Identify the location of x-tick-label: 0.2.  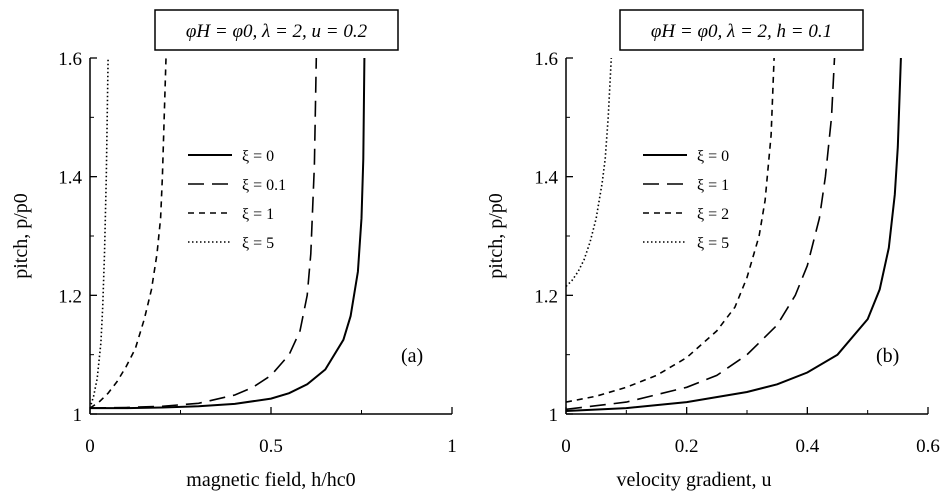
(687, 446).